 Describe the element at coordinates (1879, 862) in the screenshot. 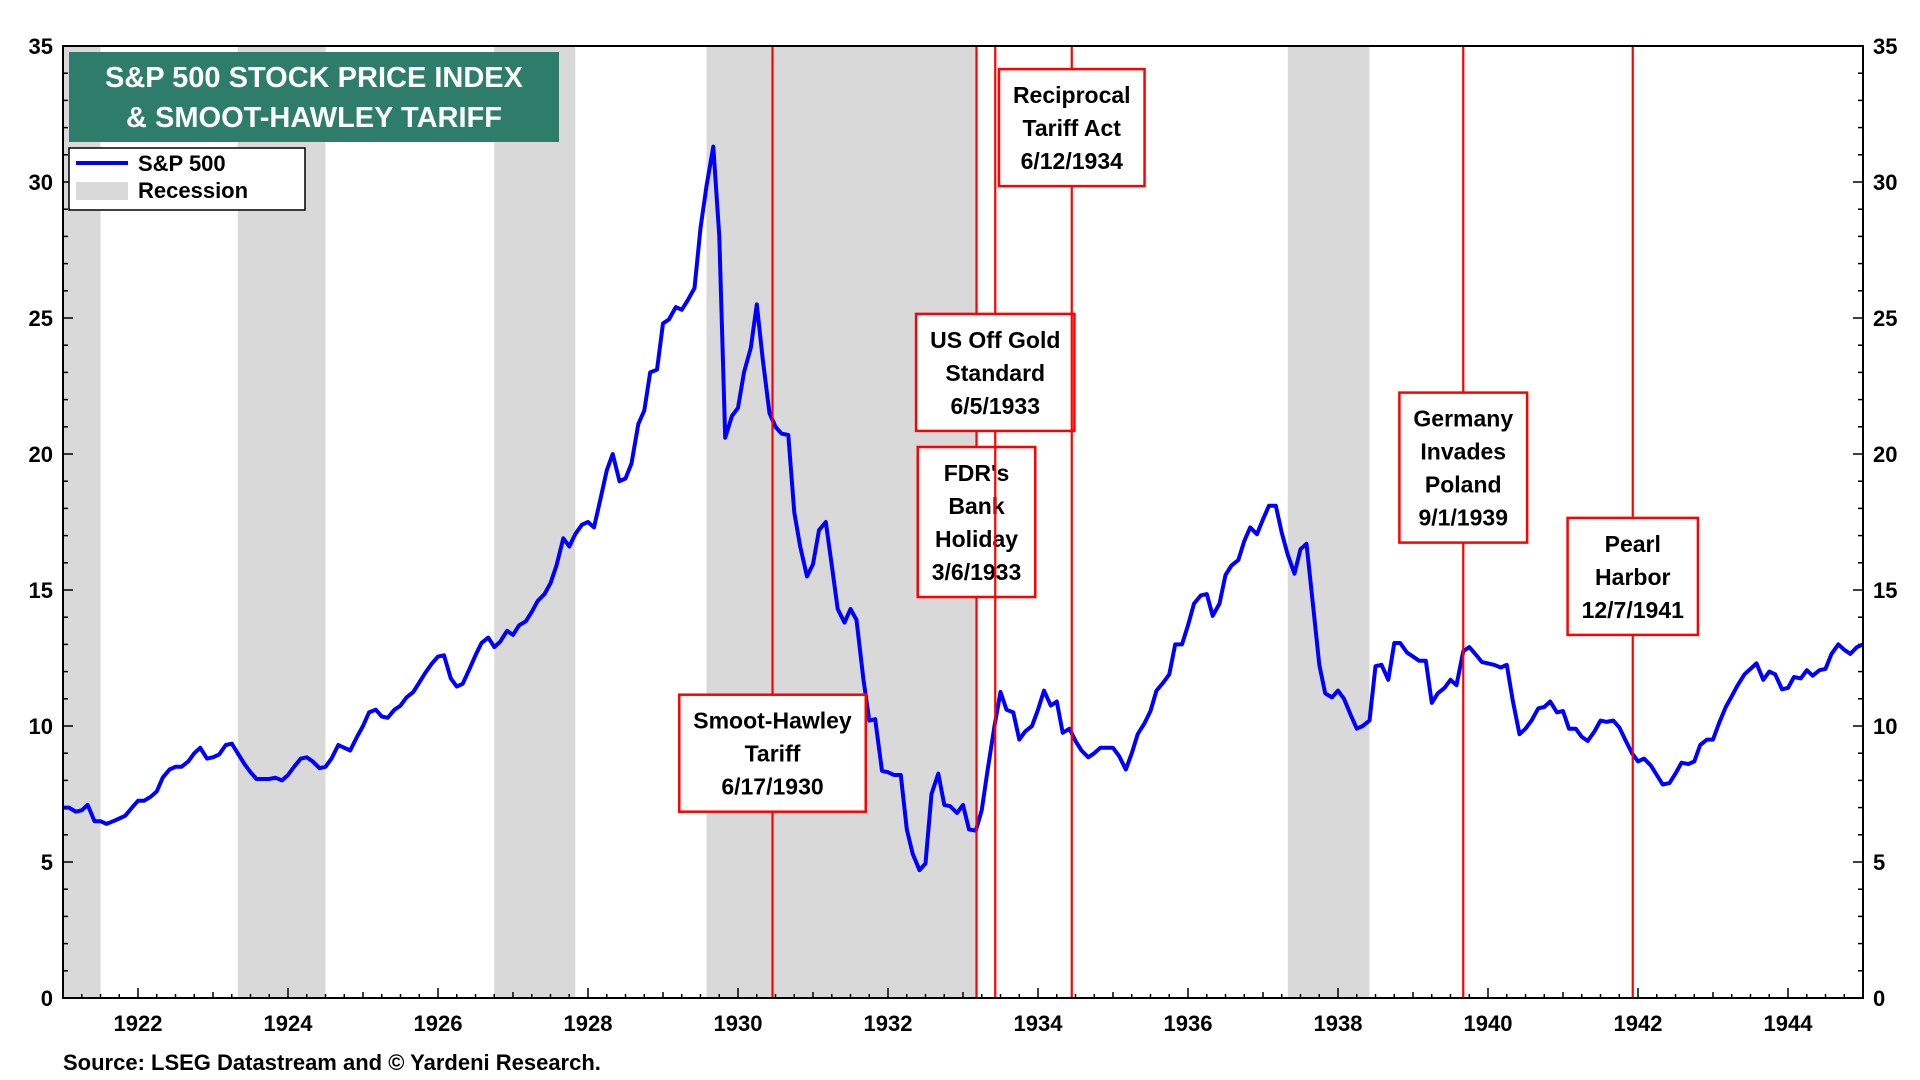

I see `y-tick-label-right: 5` at that location.